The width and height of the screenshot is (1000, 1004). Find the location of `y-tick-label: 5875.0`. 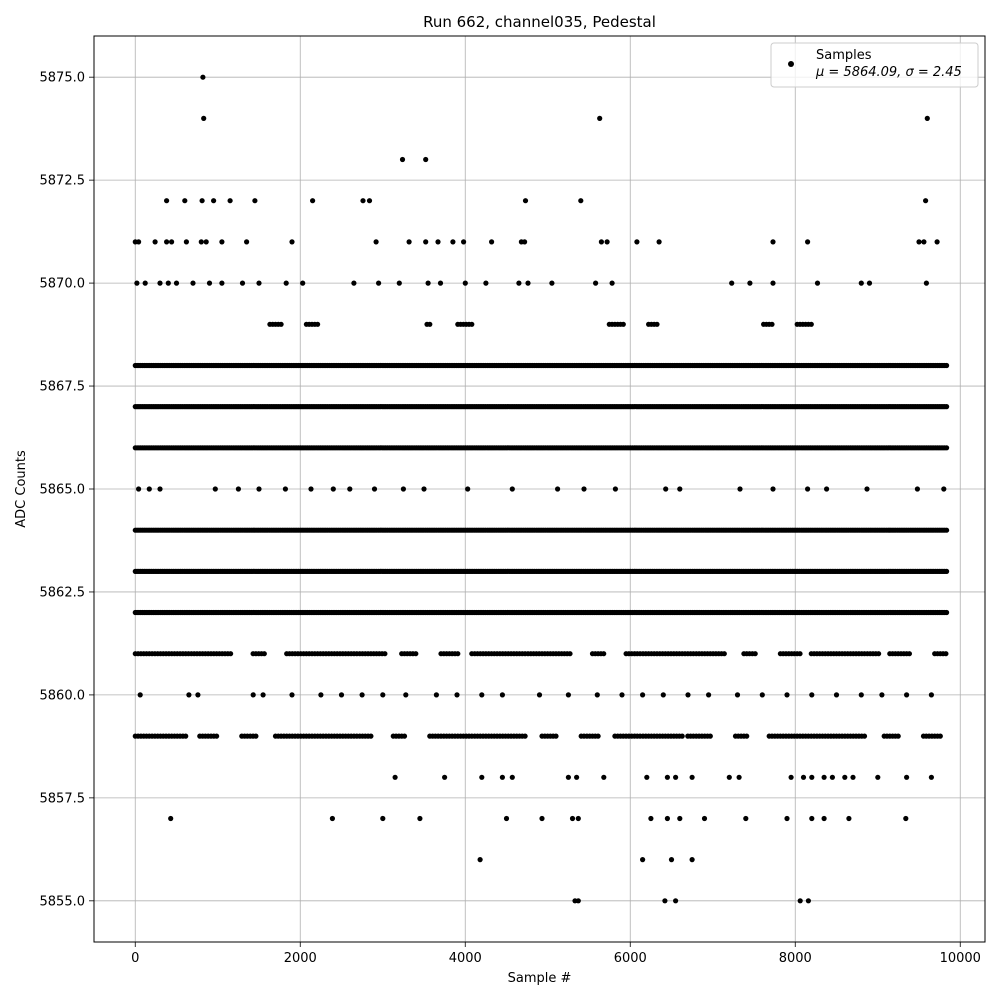

y-tick-label: 5875.0 is located at coordinates (63, 78).